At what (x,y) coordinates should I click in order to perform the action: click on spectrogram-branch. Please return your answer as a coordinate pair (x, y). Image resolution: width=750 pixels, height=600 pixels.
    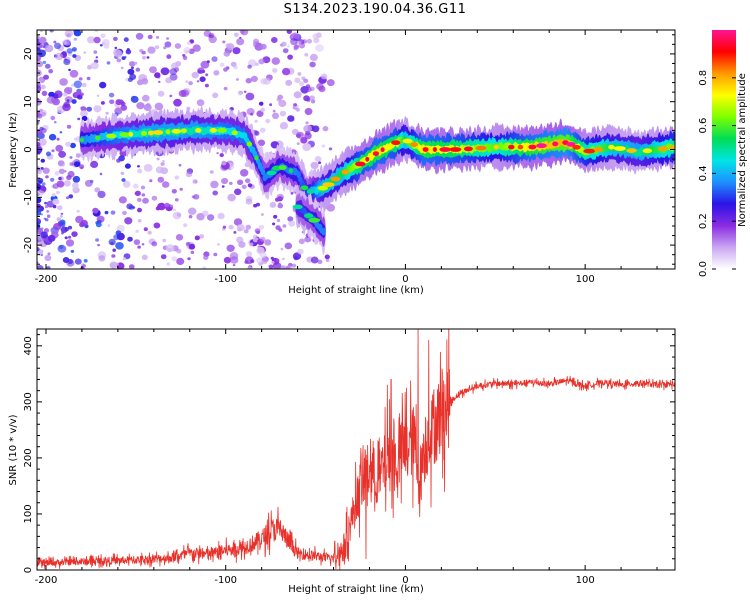
    Looking at the image, I should click on (309, 219).